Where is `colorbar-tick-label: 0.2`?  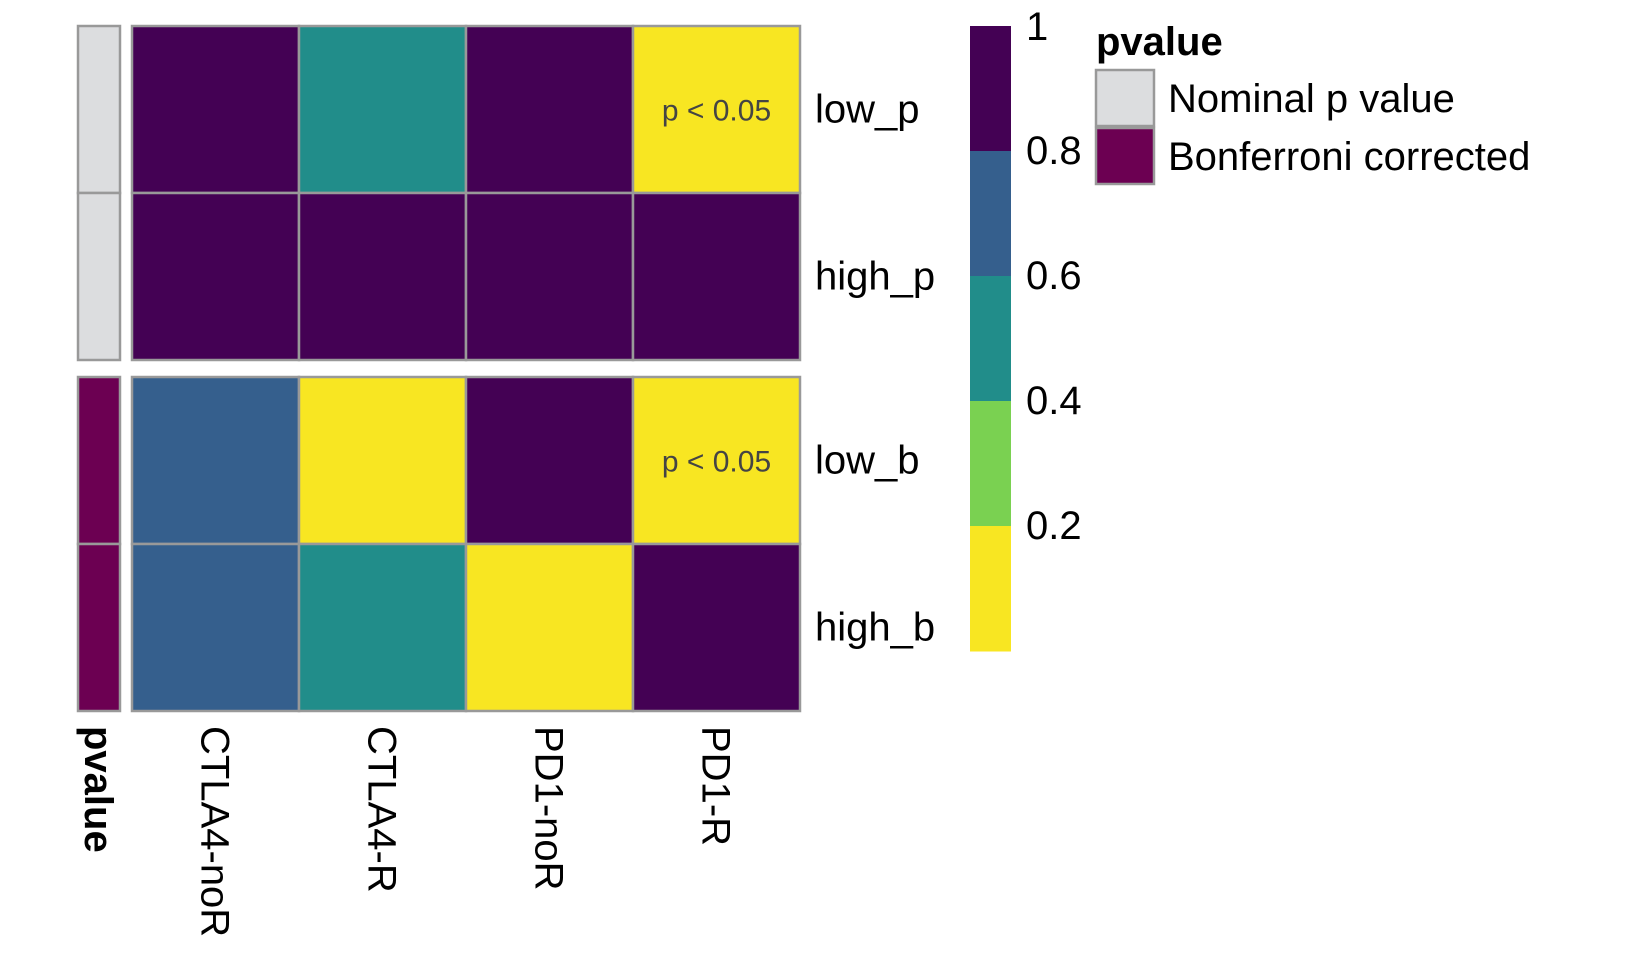
colorbar-tick-label: 0.2 is located at coordinates (1054, 526).